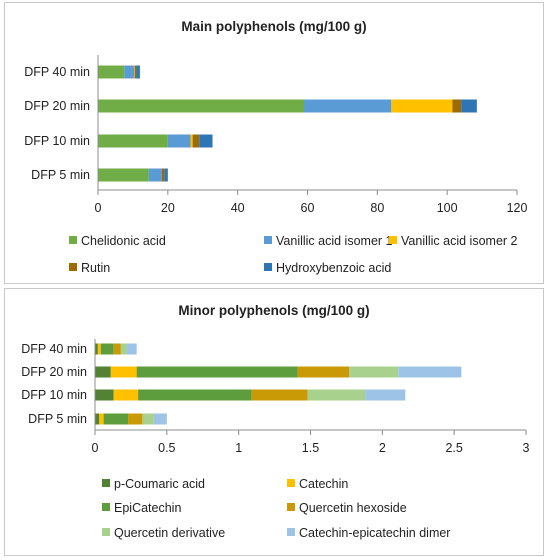  What do you see at coordinates (308, 208) in the screenshot?
I see `x-tick-label: 60` at bounding box center [308, 208].